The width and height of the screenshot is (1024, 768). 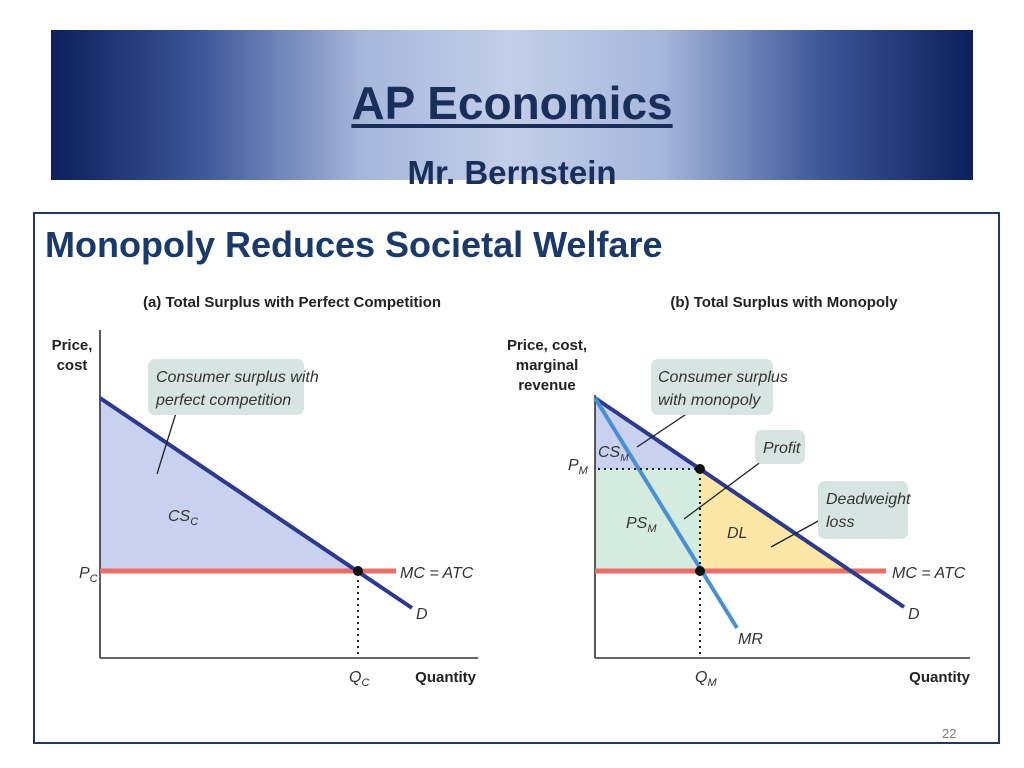 What do you see at coordinates (949, 733) in the screenshot?
I see `page-number: 22` at bounding box center [949, 733].